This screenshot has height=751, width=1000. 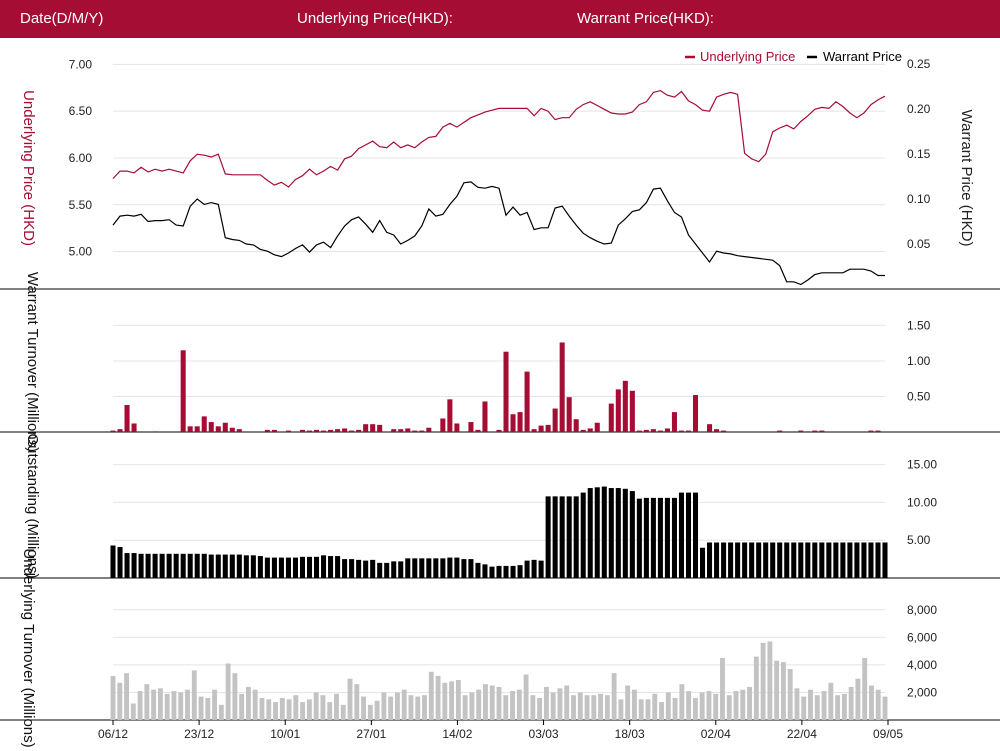 What do you see at coordinates (919, 325) in the screenshot?
I see `y-tick-panel-1: 1.50` at bounding box center [919, 325].